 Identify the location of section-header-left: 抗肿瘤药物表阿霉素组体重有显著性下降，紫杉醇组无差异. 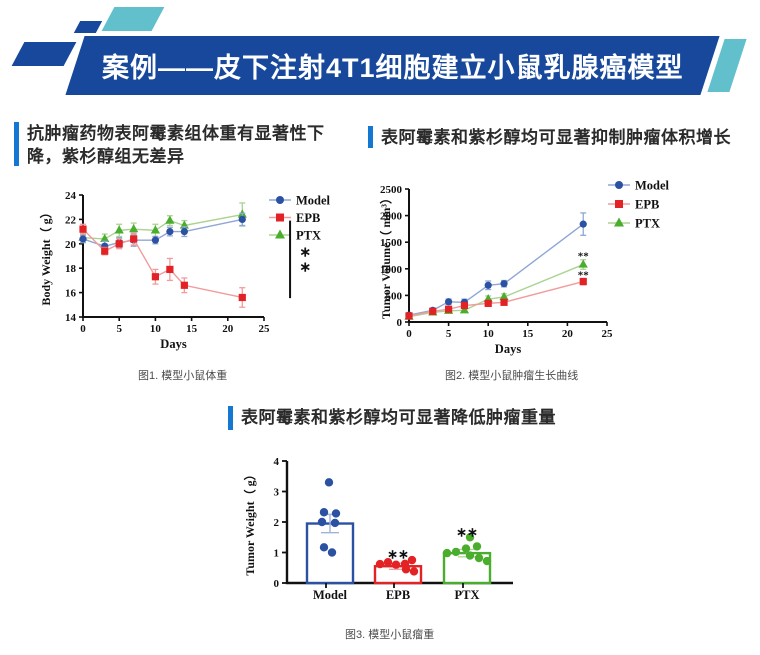
(179, 145).